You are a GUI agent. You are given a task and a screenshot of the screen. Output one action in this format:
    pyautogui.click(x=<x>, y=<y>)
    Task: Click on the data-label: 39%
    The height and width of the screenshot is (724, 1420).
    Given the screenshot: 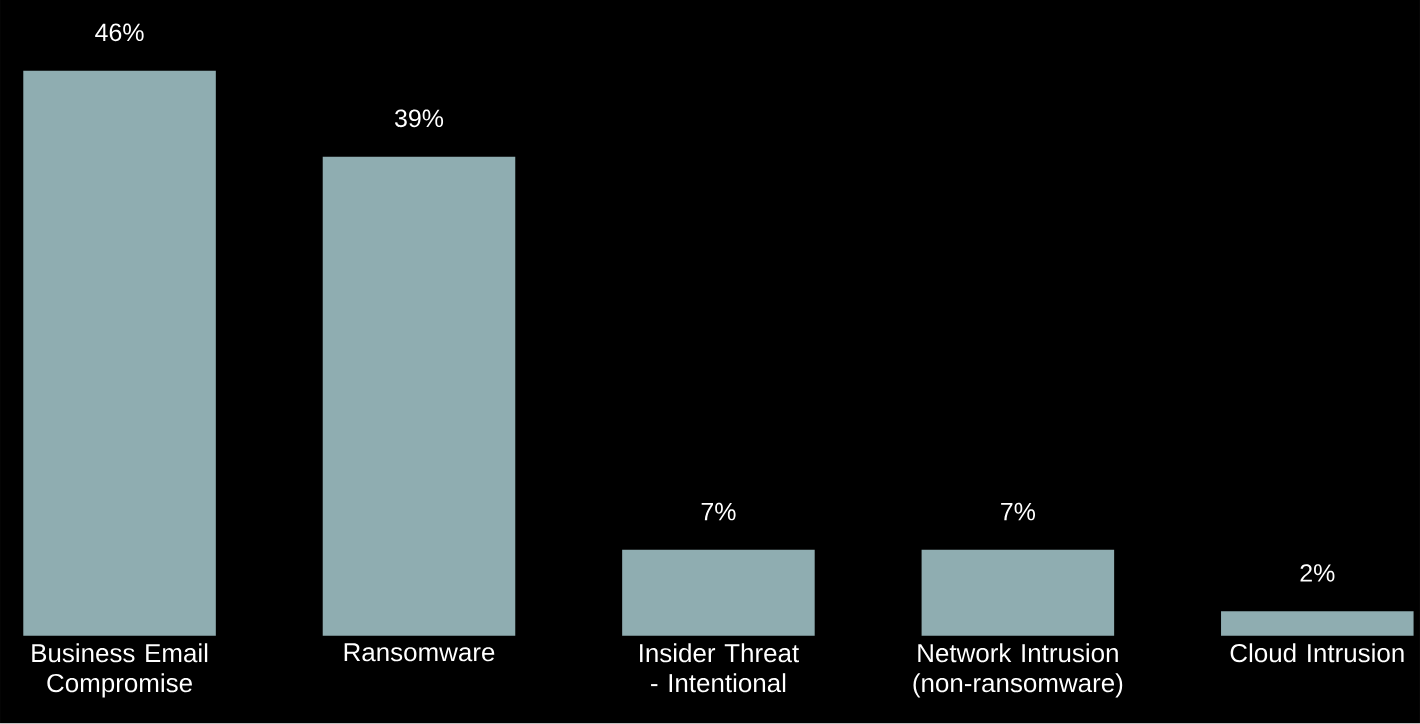 What is the action you would take?
    pyautogui.click(x=419, y=118)
    